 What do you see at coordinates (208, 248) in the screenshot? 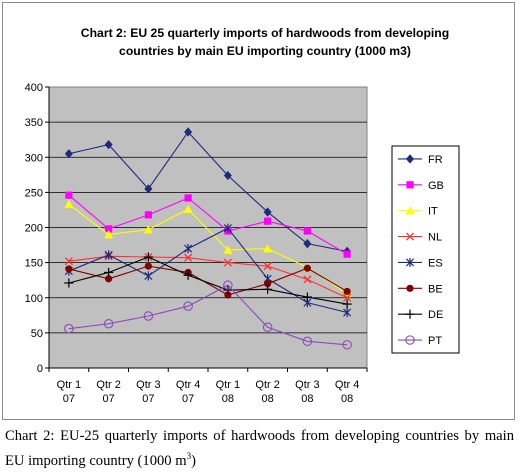
I see `series-line-it` at bounding box center [208, 248].